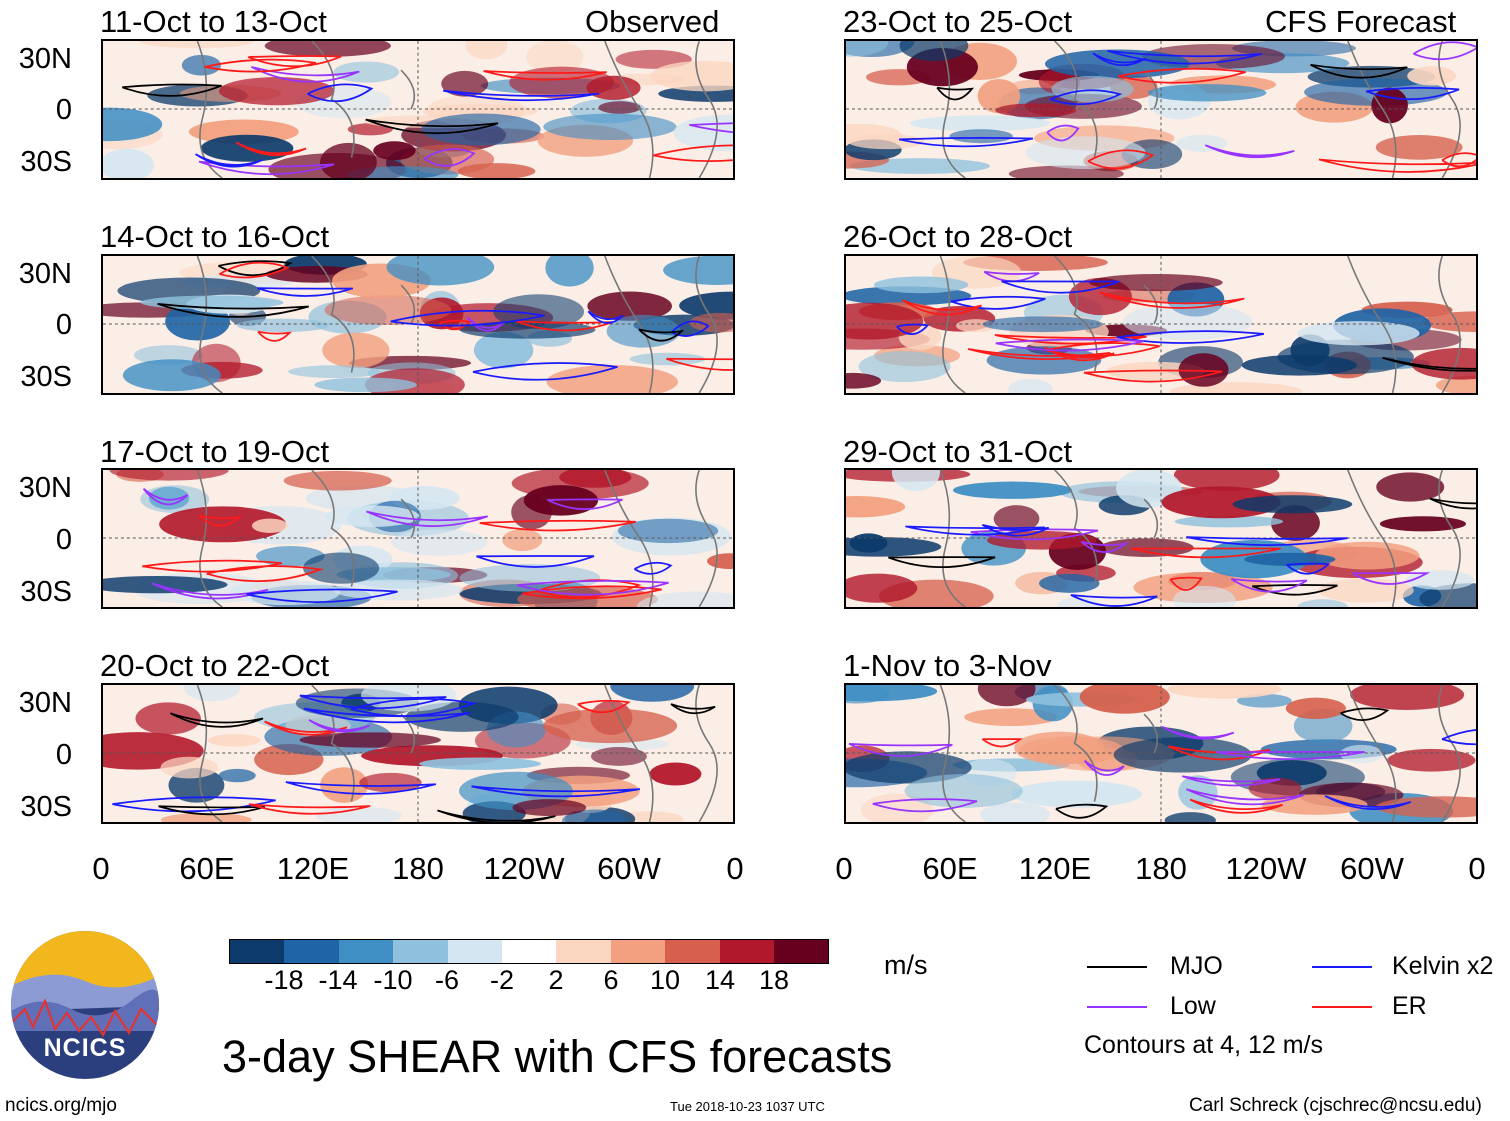 This screenshot has height=1121, width=1510. I want to click on panel-title-obs-2: 14-Oct to 16-Oct, so click(215, 236).